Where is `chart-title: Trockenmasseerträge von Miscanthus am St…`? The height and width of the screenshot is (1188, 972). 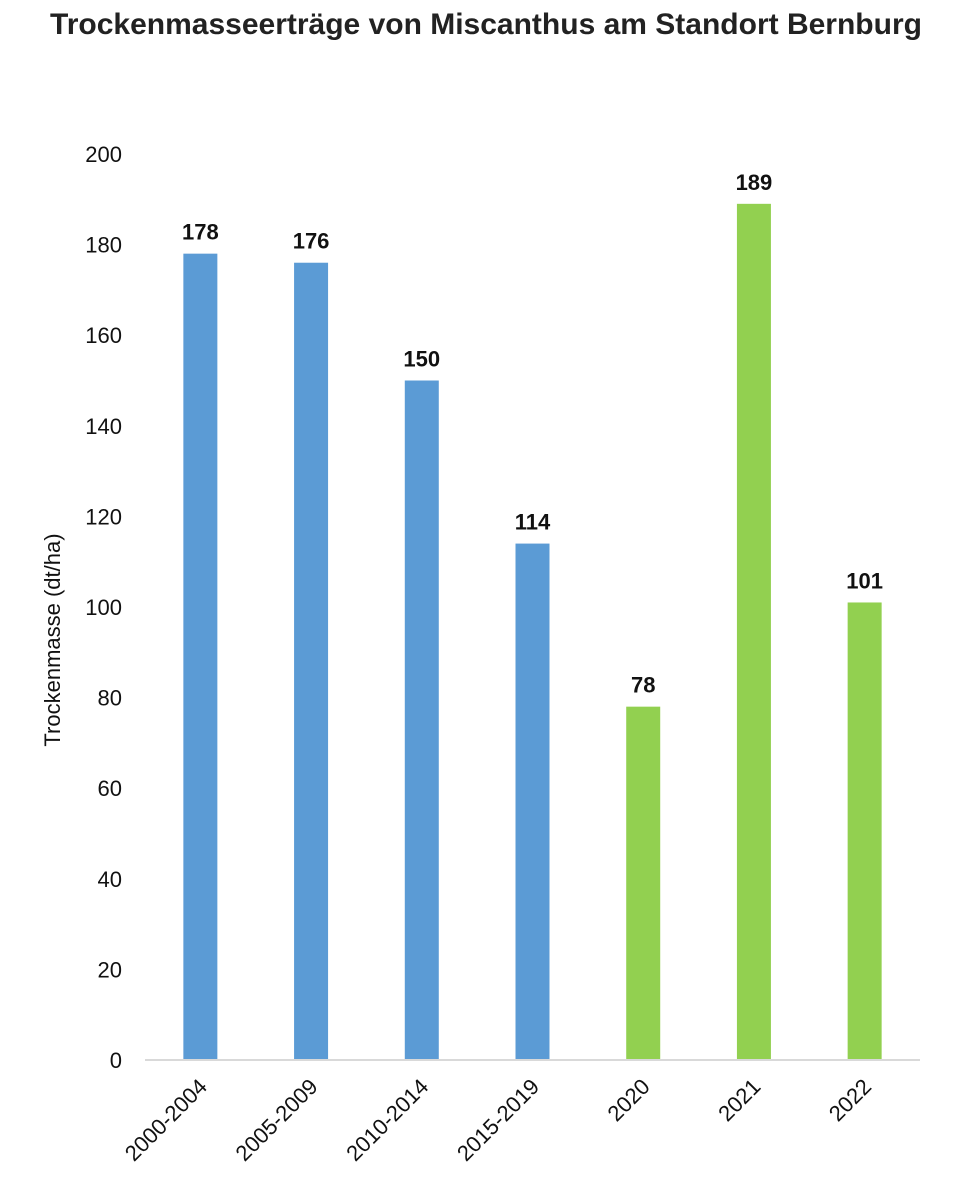 chart-title: Trockenmasseerträge von Miscanthus am St… is located at coordinates (486, 24).